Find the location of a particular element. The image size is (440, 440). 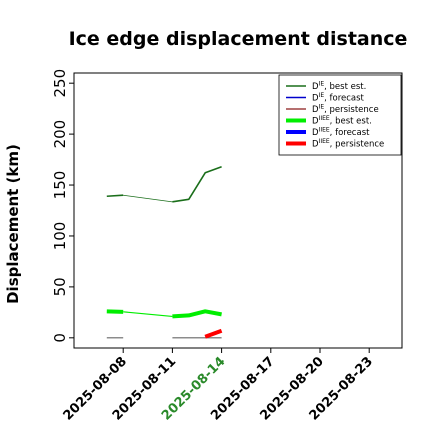

y-axis-label: Displacement (km) is located at coordinates (13, 224).